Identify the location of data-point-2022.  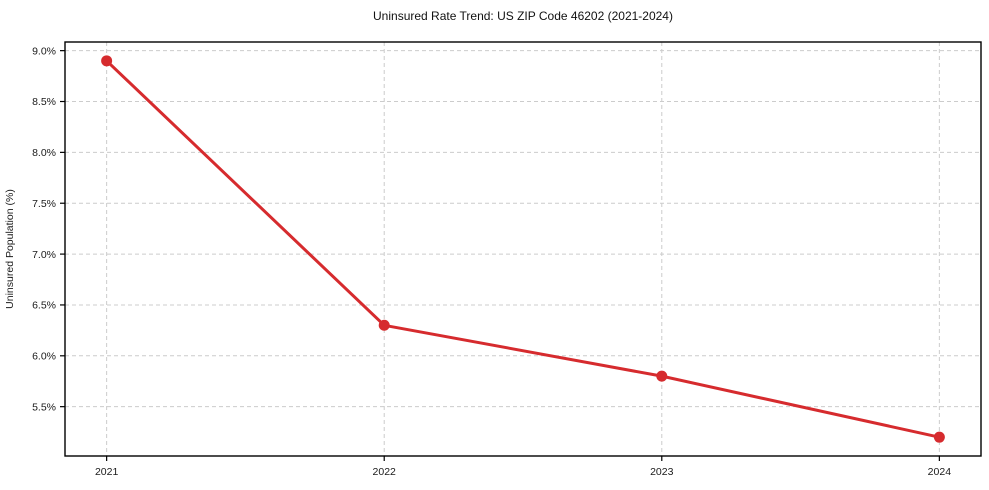
(384, 325).